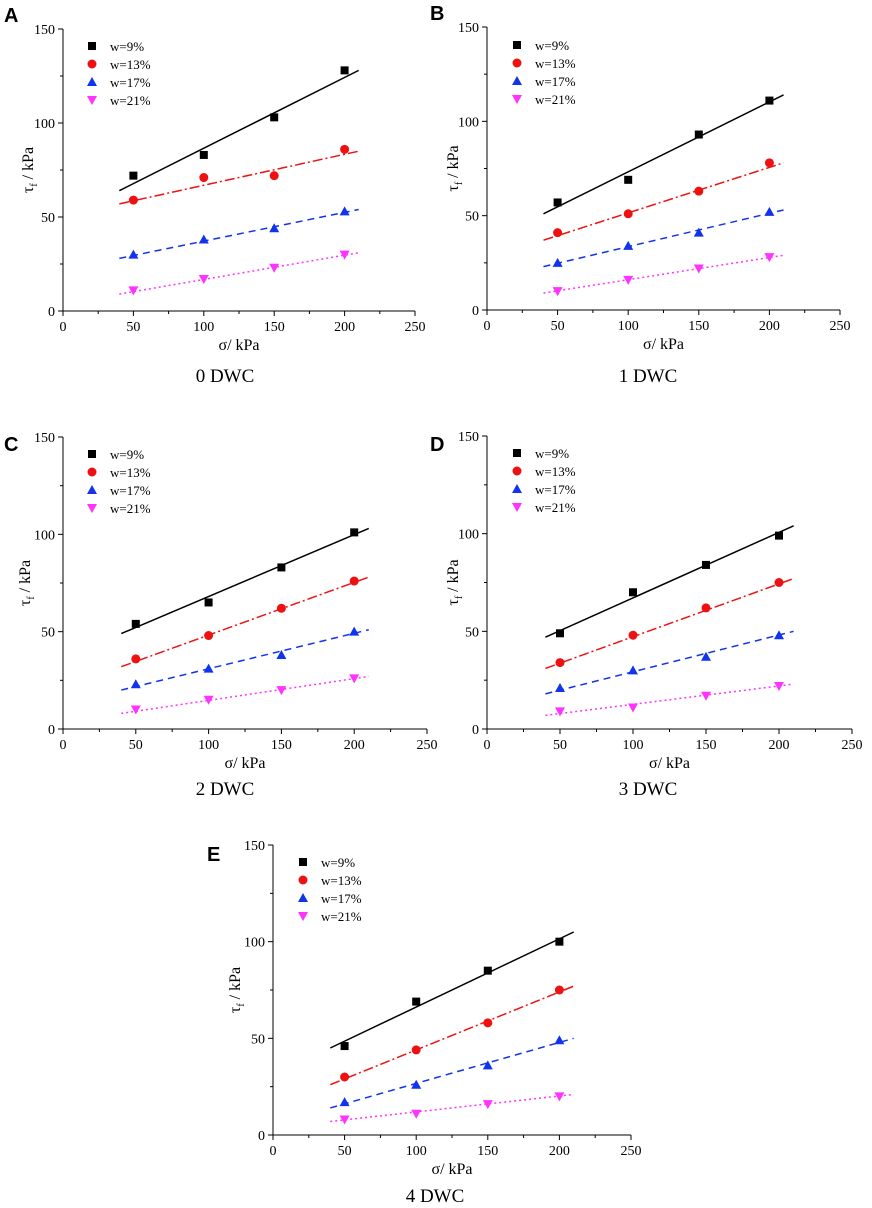 Image resolution: width=872 pixels, height=1208 pixels. What do you see at coordinates (459, 597) in the screenshot?
I see `y-axis-label-subscript: f` at bounding box center [459, 597].